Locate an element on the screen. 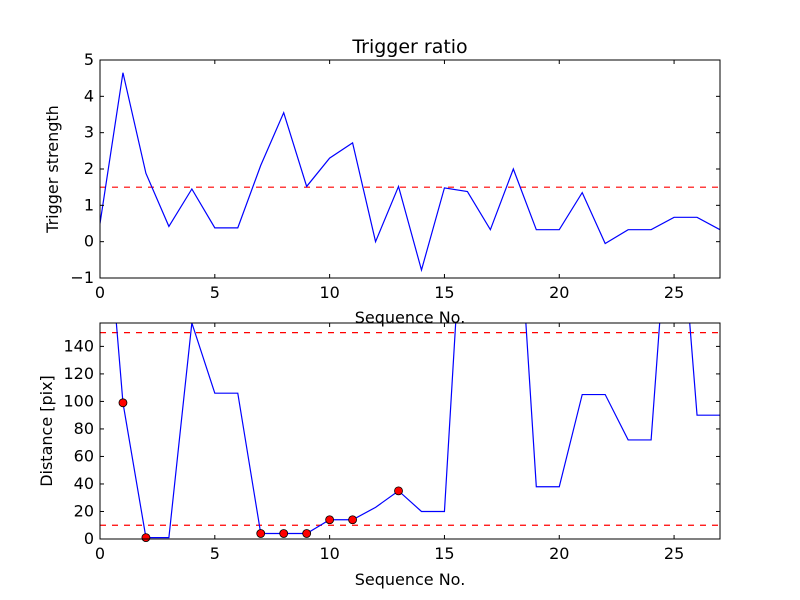  chart-title: Trigger ratio is located at coordinates (409, 47).